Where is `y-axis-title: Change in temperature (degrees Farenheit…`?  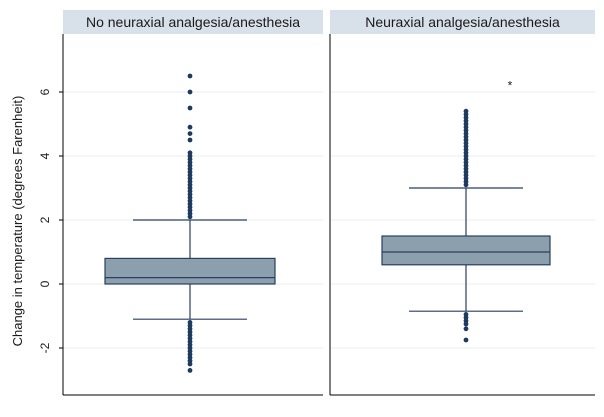
y-axis-title: Change in temperature (degrees Farenheit… is located at coordinates (17, 221).